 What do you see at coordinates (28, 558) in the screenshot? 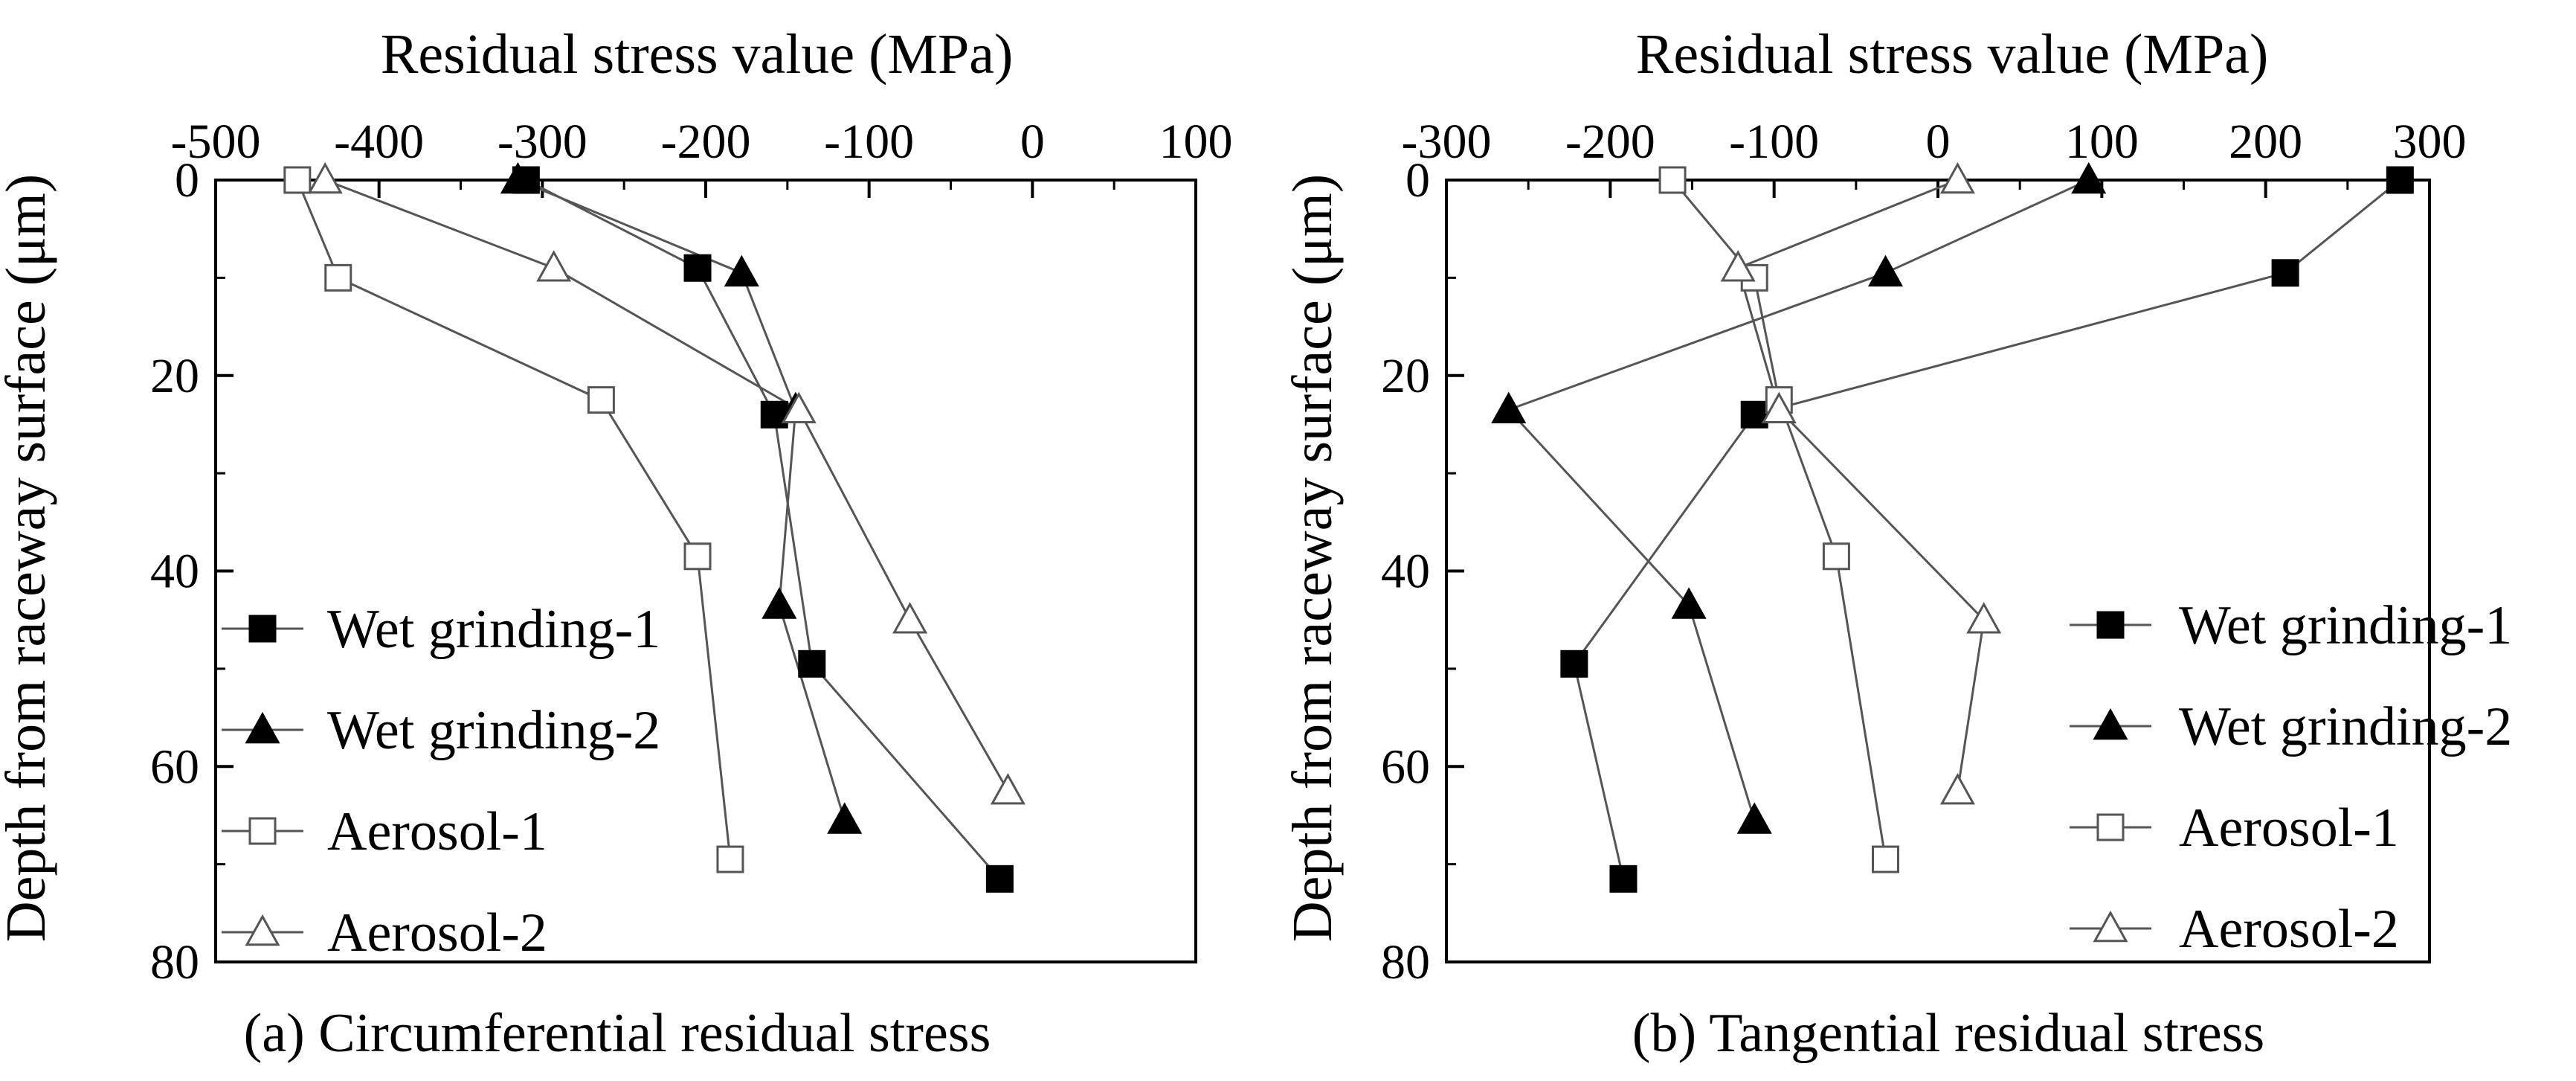
I see `panel-a-y-axis-title: Depth from raceway surface (μm)` at bounding box center [28, 558].